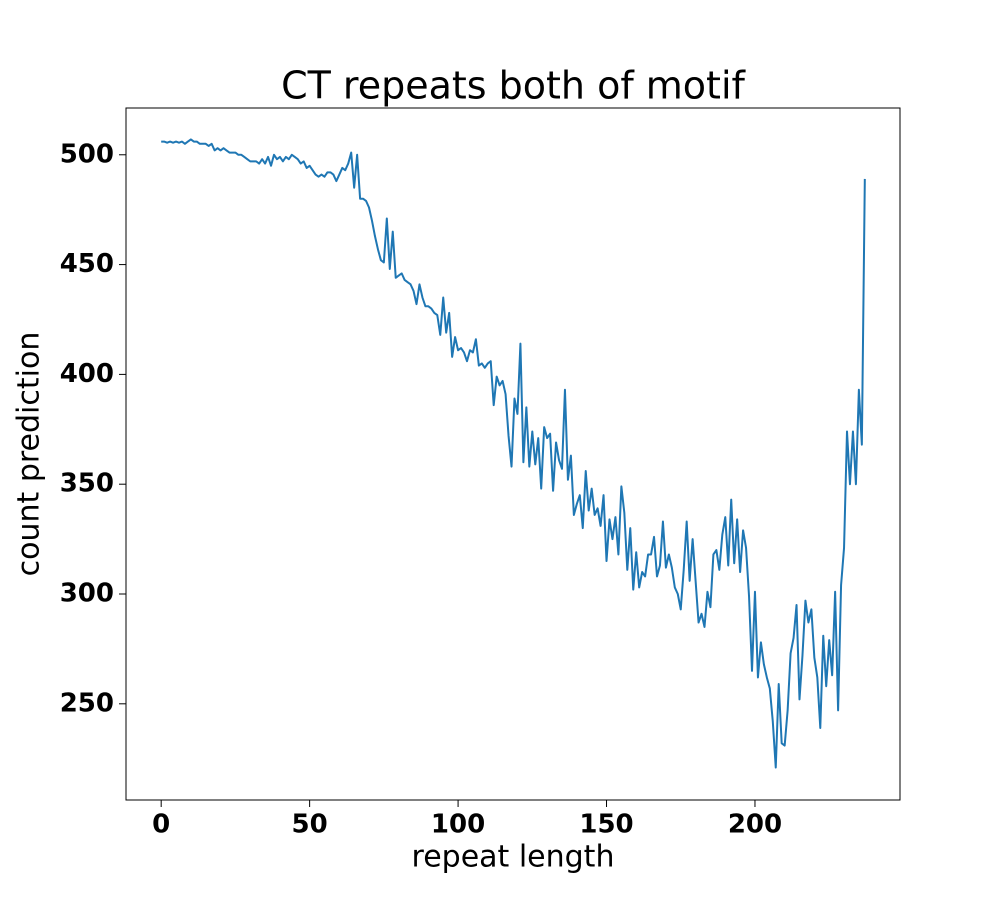 Image resolution: width=1000 pixels, height=900 pixels. Describe the element at coordinates (606, 825) in the screenshot. I see `x-tick-label: 150` at that location.